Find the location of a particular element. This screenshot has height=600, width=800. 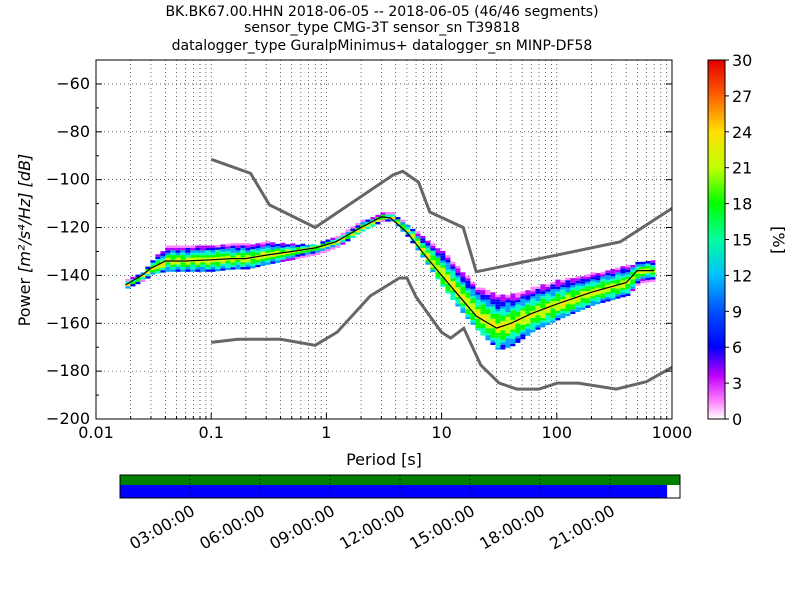

y-tick-label: −140 is located at coordinates (68, 274).